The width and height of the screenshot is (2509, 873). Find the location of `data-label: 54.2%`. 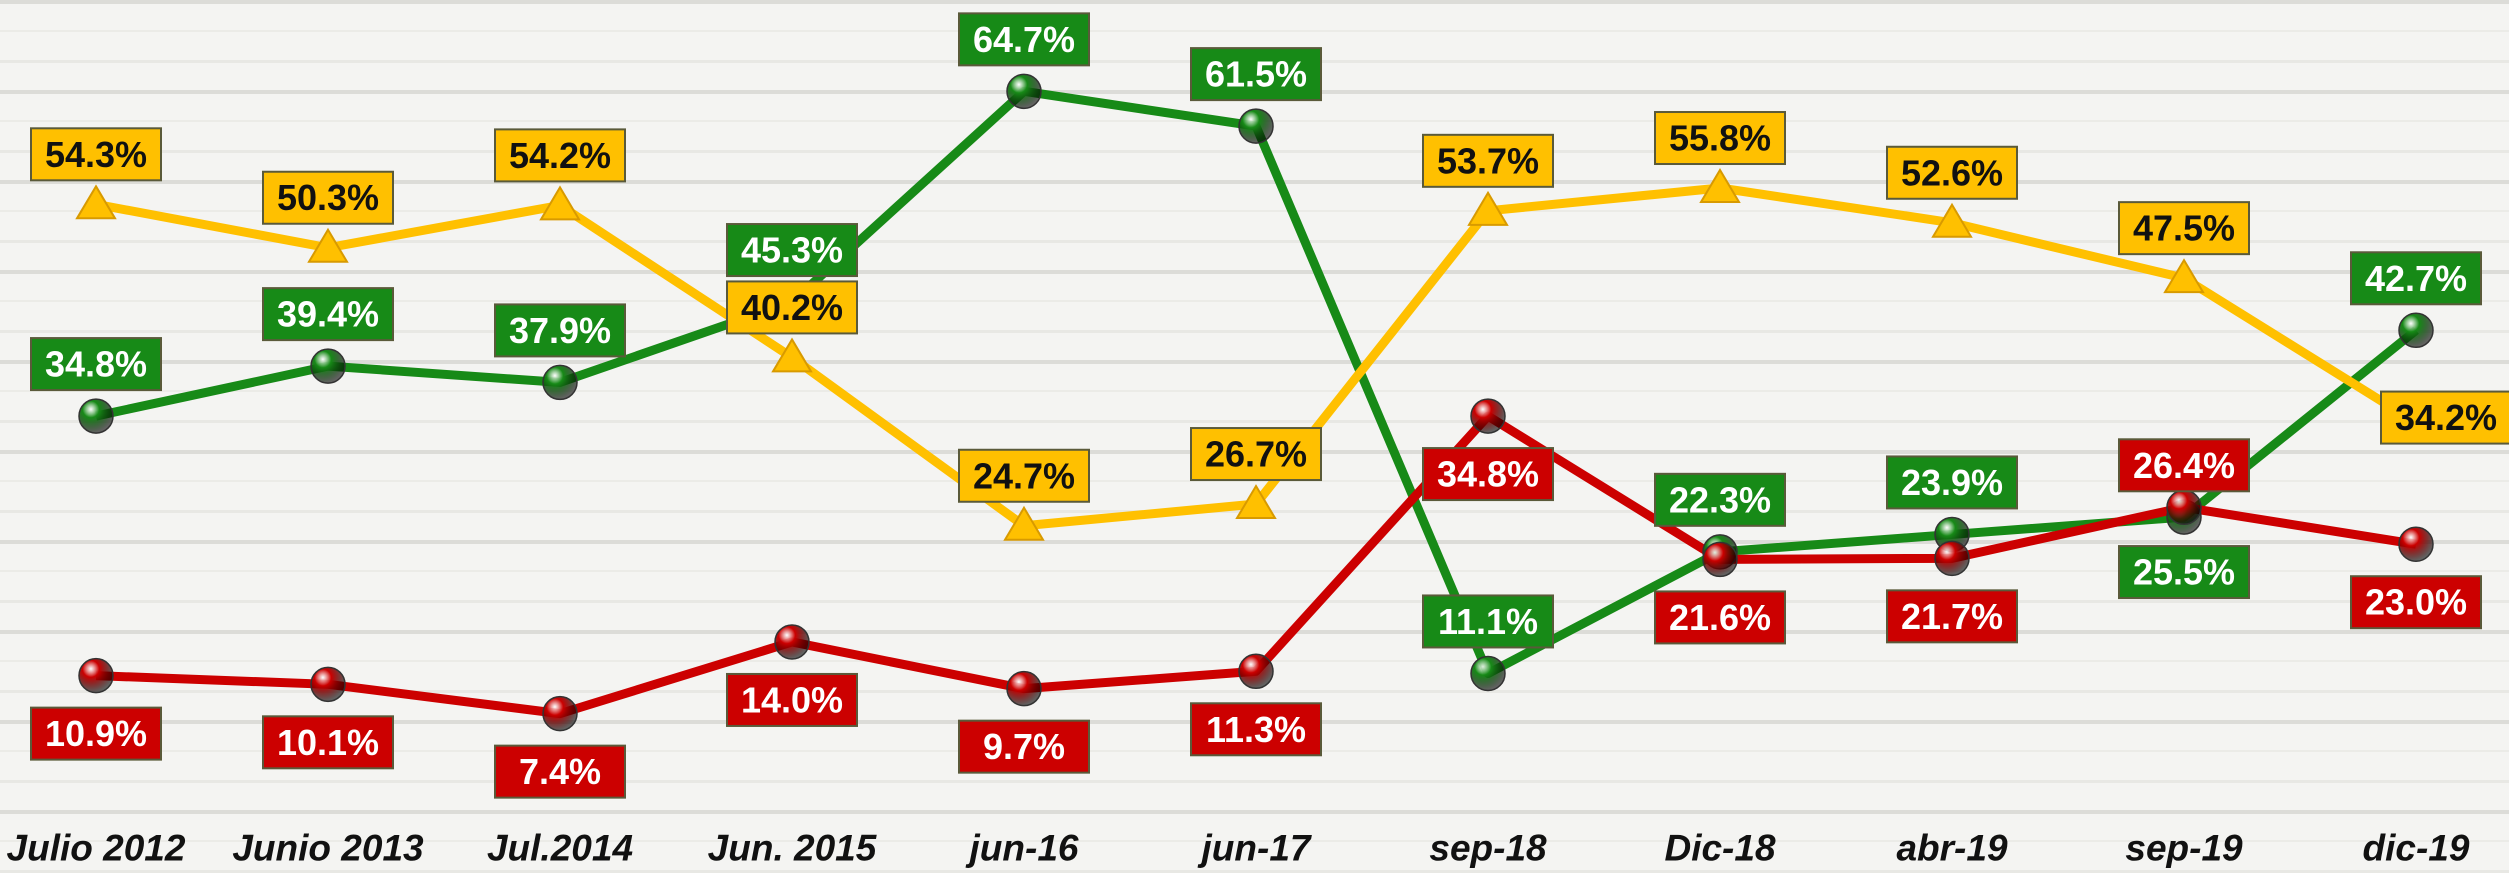

data-label: 54.2% is located at coordinates (560, 155).